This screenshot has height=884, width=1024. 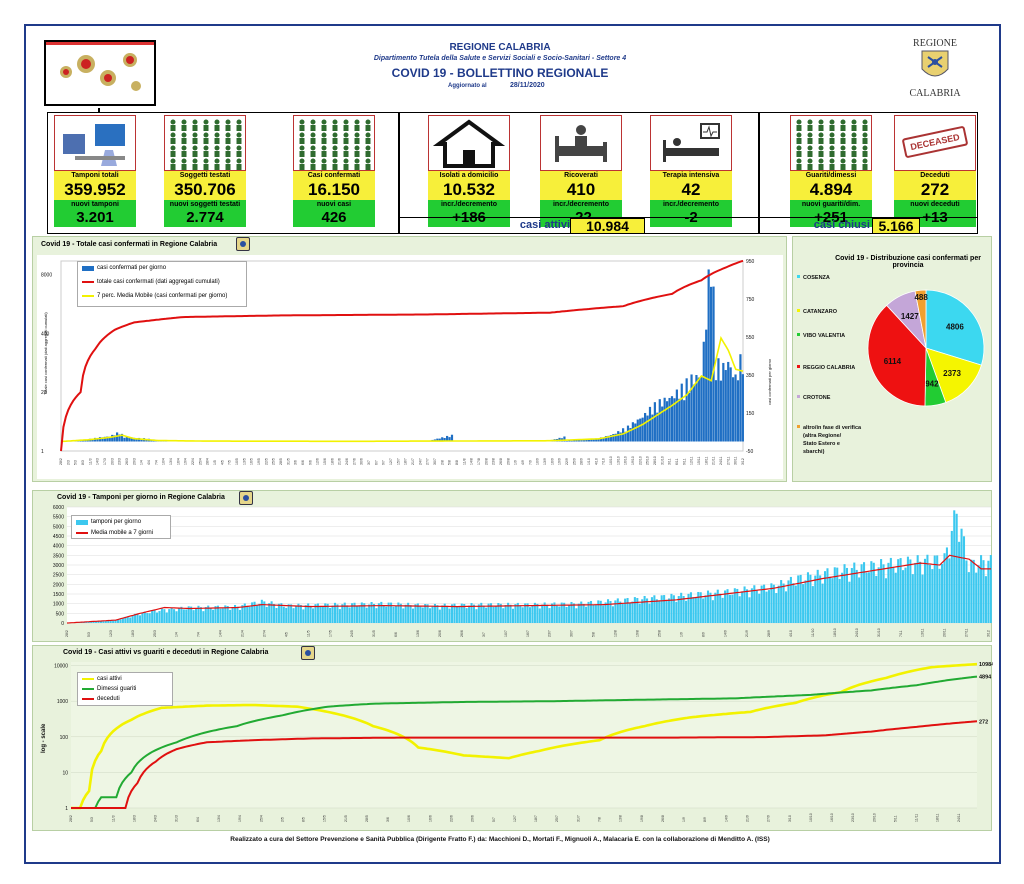 I want to click on region-name: REGIONE CALABRIA, so click(x=500, y=47).